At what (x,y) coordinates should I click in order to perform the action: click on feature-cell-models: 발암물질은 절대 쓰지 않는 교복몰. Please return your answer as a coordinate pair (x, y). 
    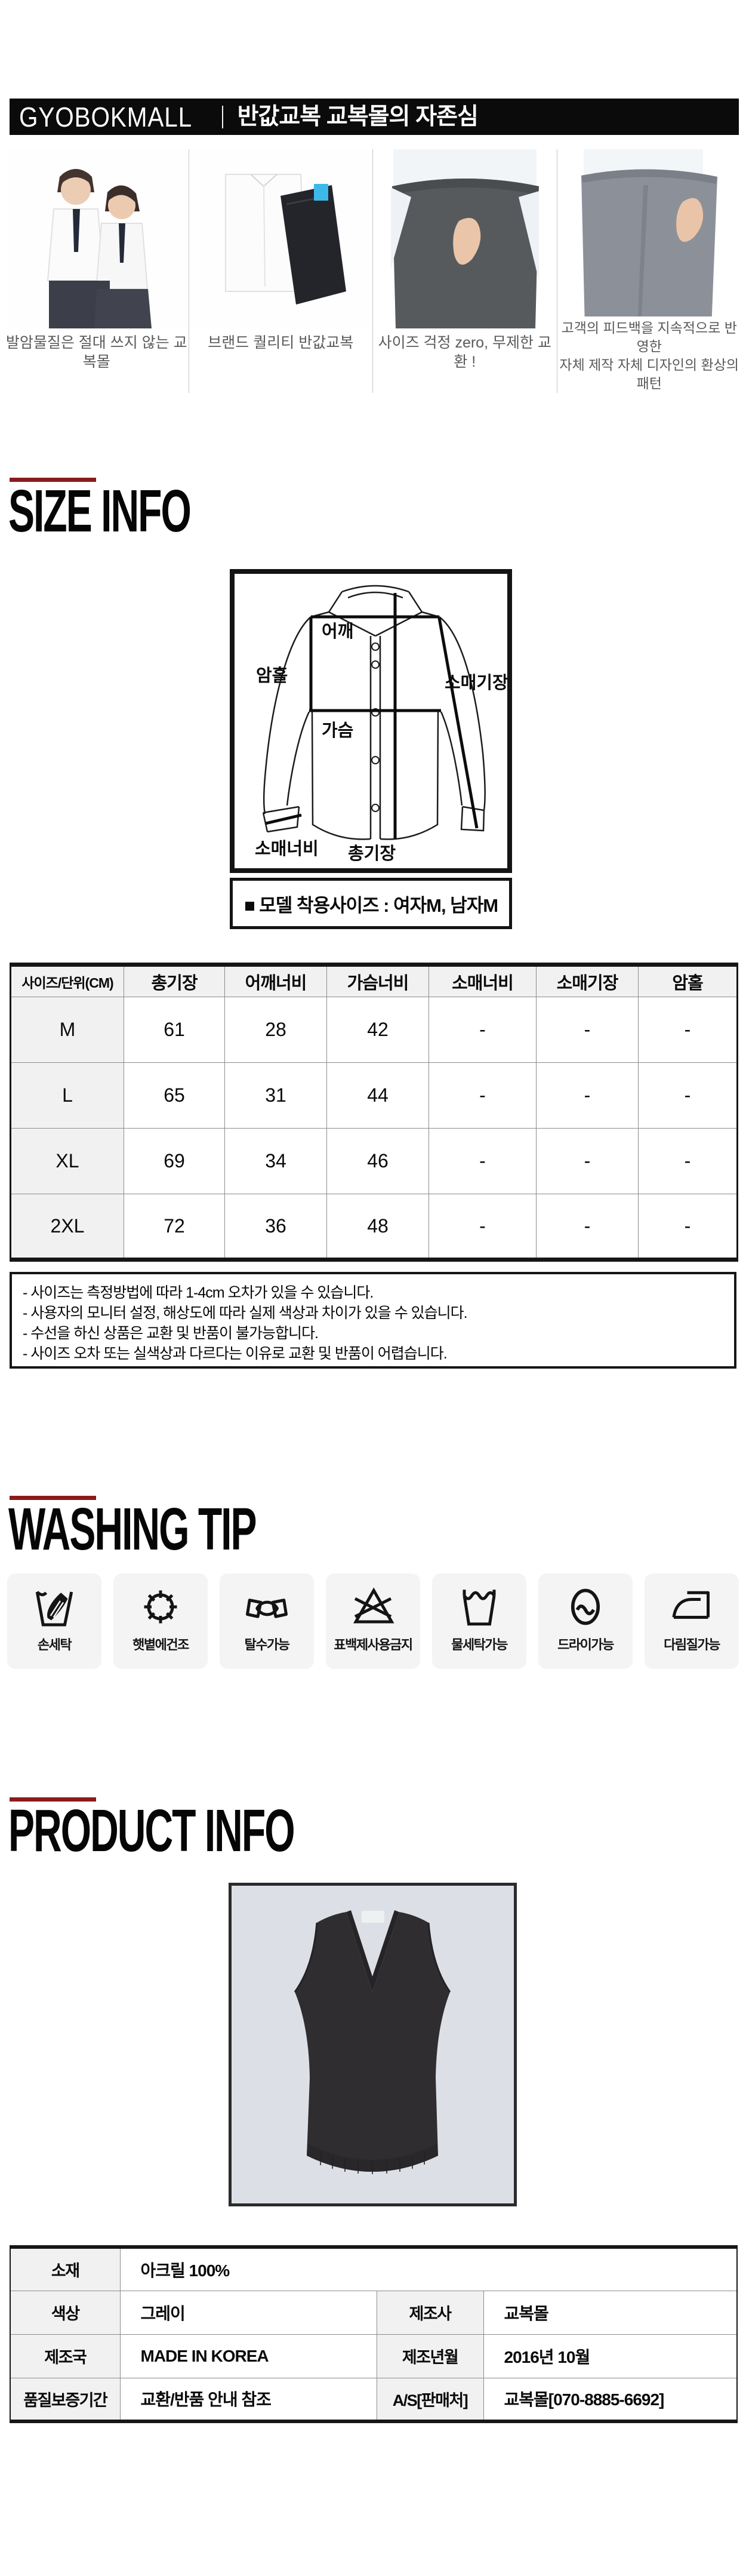
    Looking at the image, I should click on (97, 271).